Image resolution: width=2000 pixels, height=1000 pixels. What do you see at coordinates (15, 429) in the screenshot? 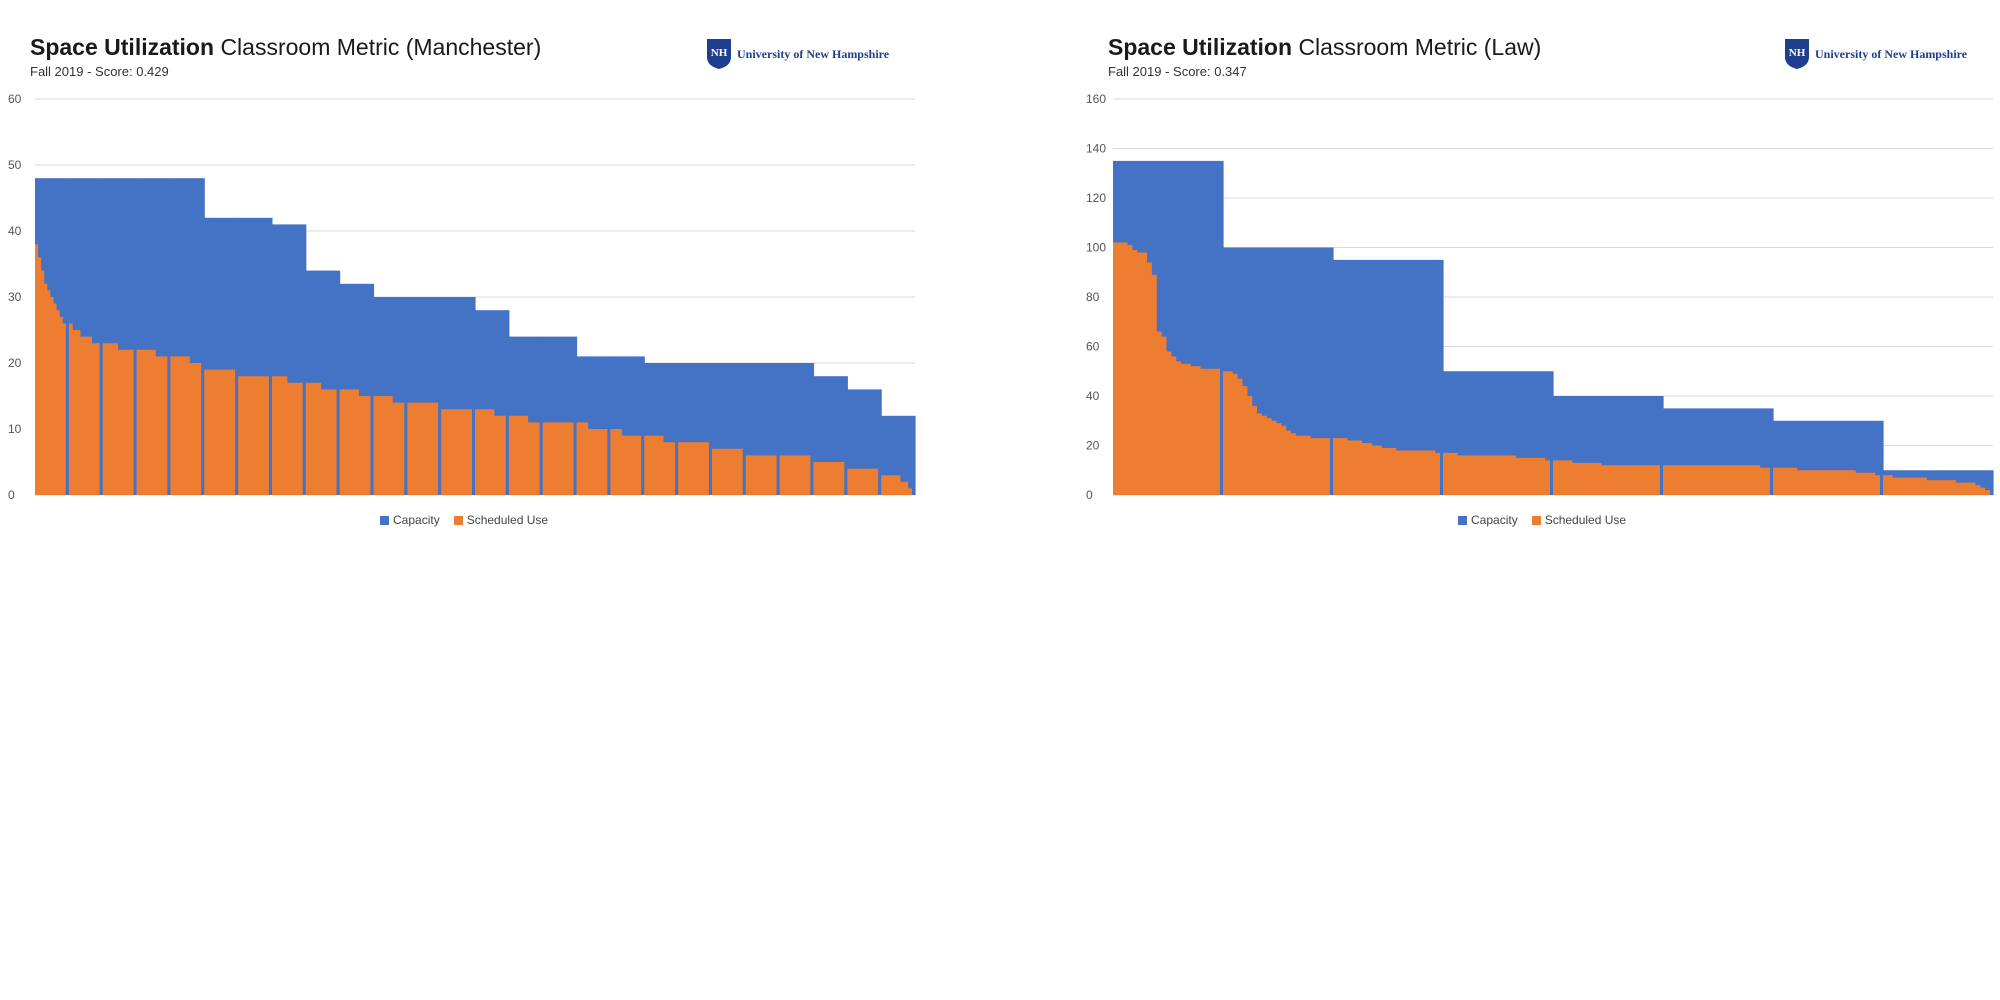
I see `y-tick-label: 10` at bounding box center [15, 429].